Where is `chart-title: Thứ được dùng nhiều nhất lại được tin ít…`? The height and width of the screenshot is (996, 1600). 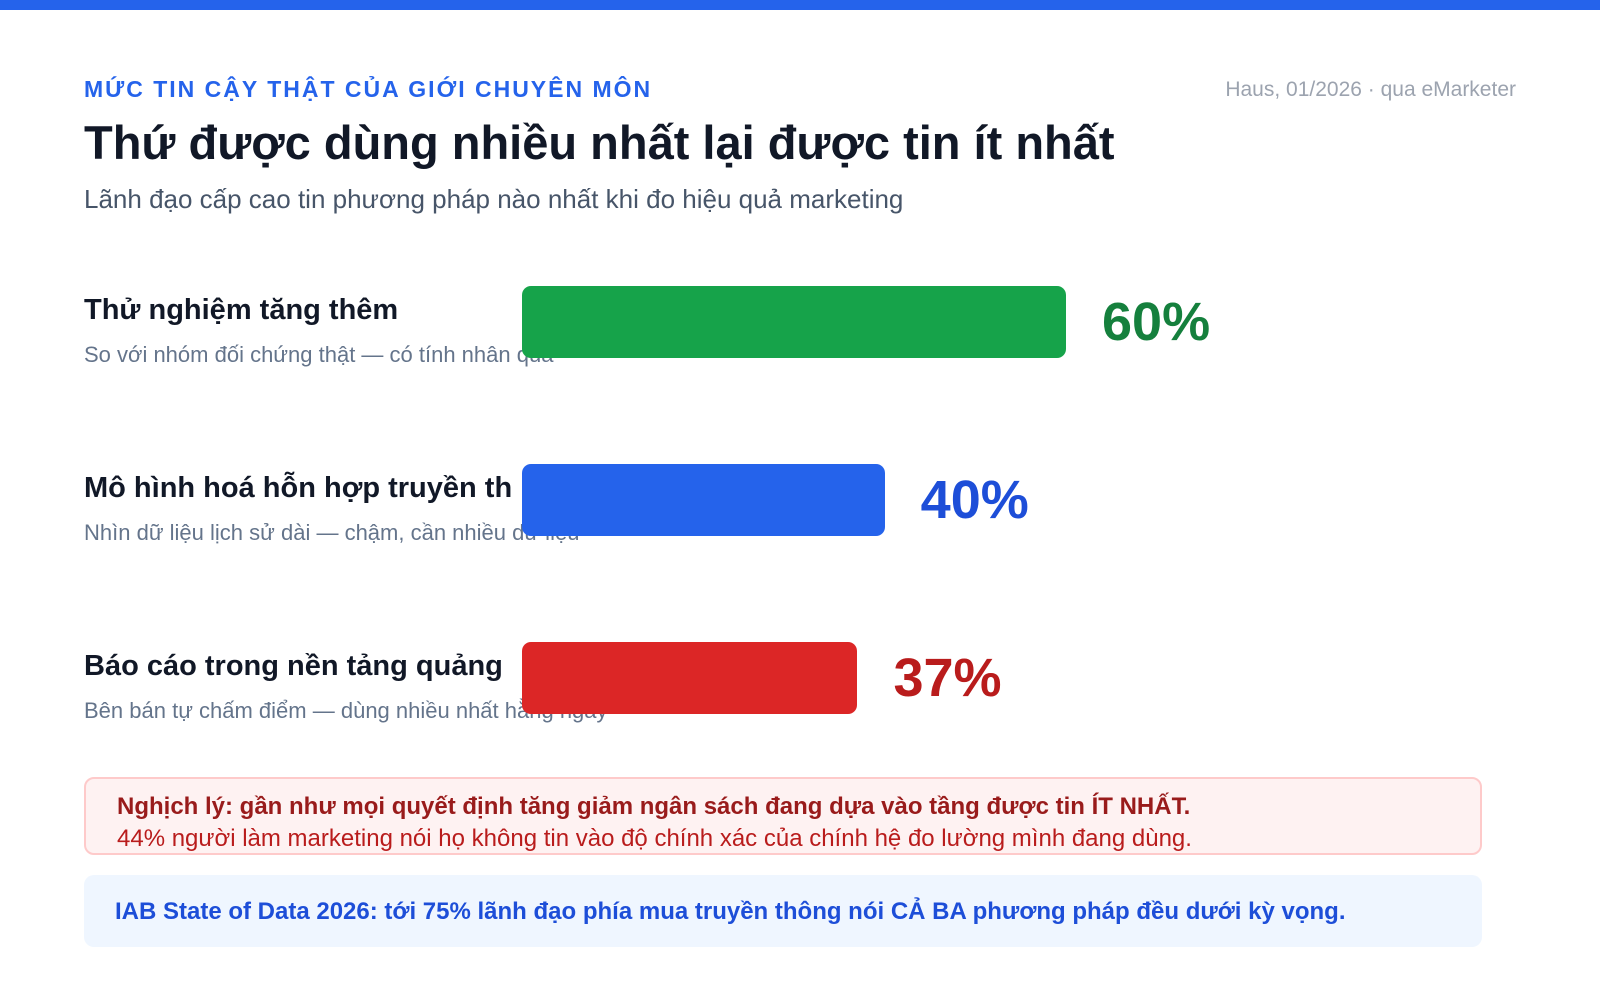 chart-title: Thứ được dùng nhiều nhất lại được tin ít… is located at coordinates (599, 142).